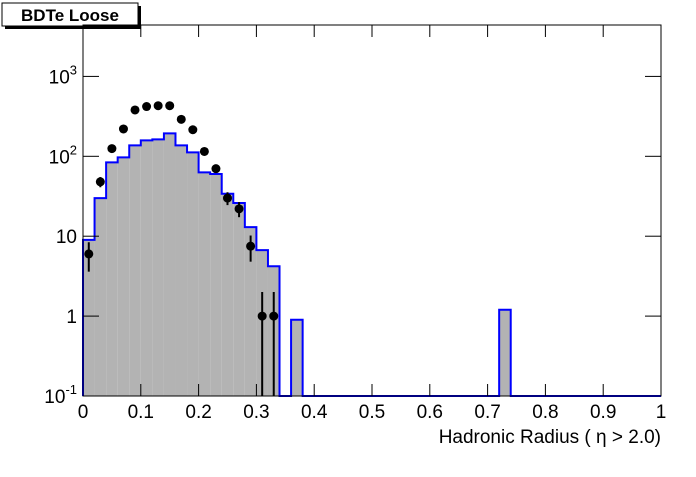 The width and height of the screenshot is (696, 477). What do you see at coordinates (372, 412) in the screenshot?
I see `x-tick-label: 0.5` at bounding box center [372, 412].